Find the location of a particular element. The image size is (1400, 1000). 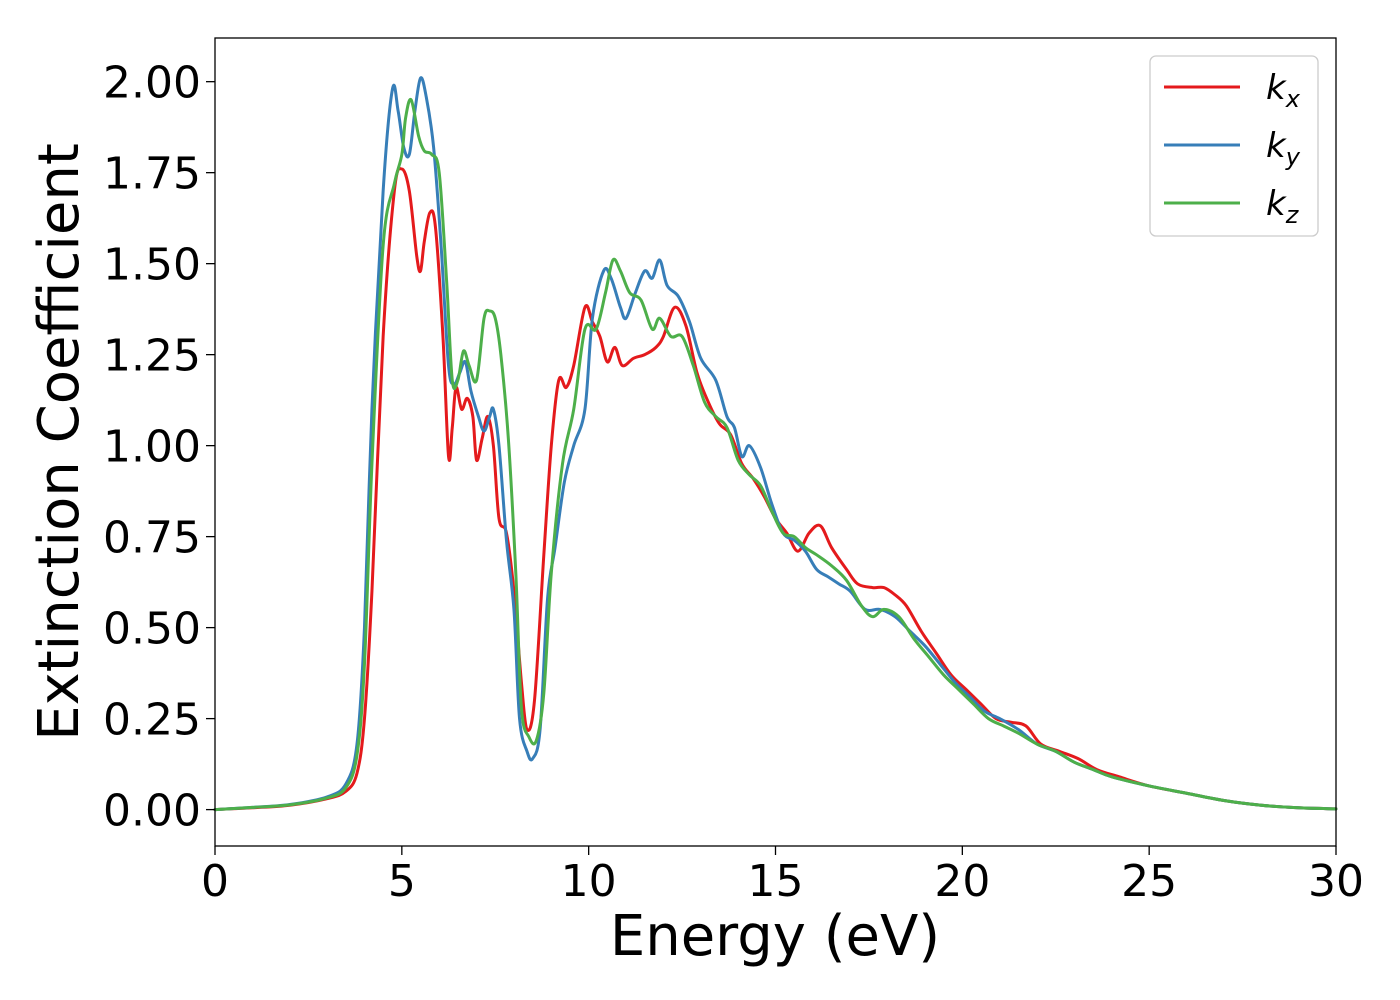

x-tick-label: 10 is located at coordinates (589, 881).